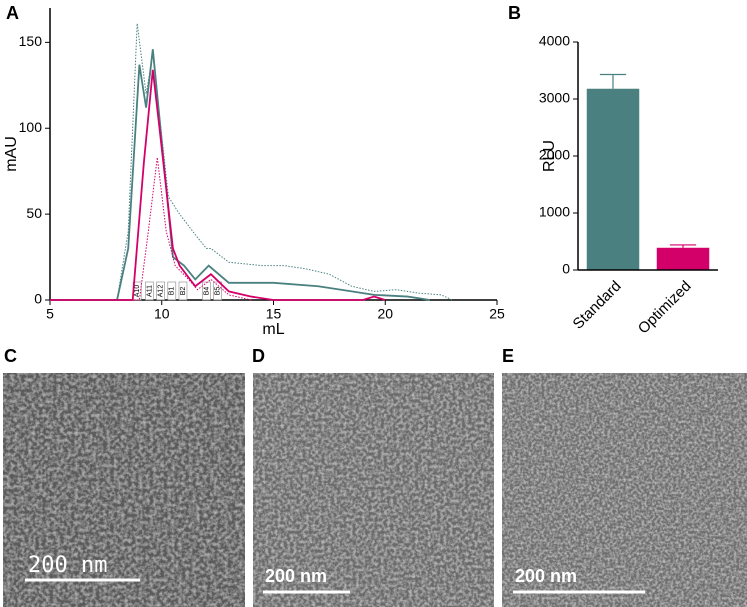 This screenshot has height=607, width=747. What do you see at coordinates (554, 98) in the screenshot?
I see `y-tick-label: 3000` at bounding box center [554, 98].